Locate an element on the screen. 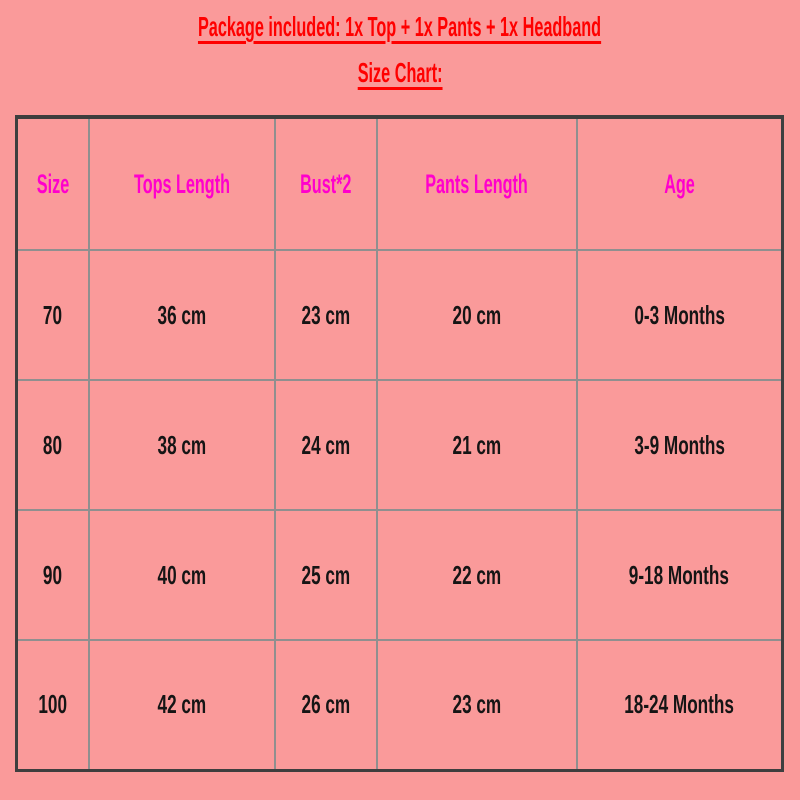 The image size is (800, 800). cell-age-value: 3-9 Months is located at coordinates (679, 444).